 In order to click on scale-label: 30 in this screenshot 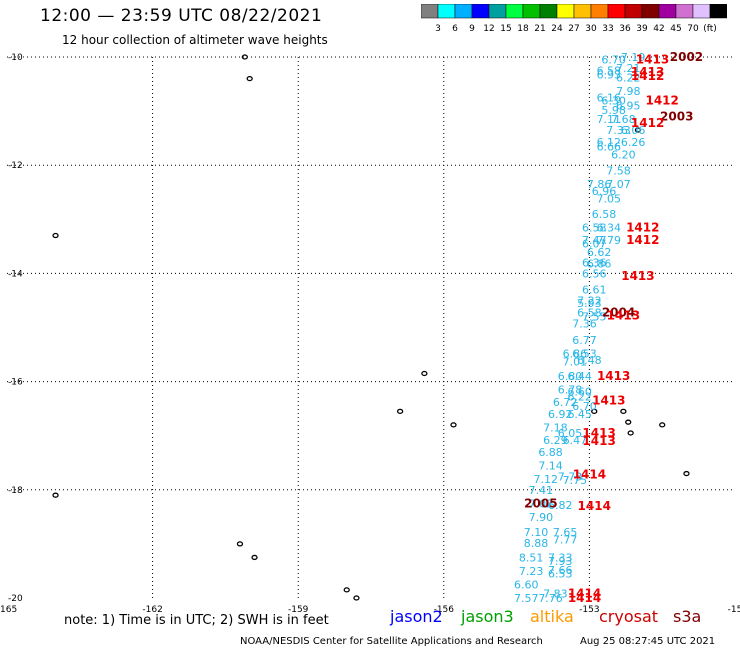, I will do `click(591, 29)`.